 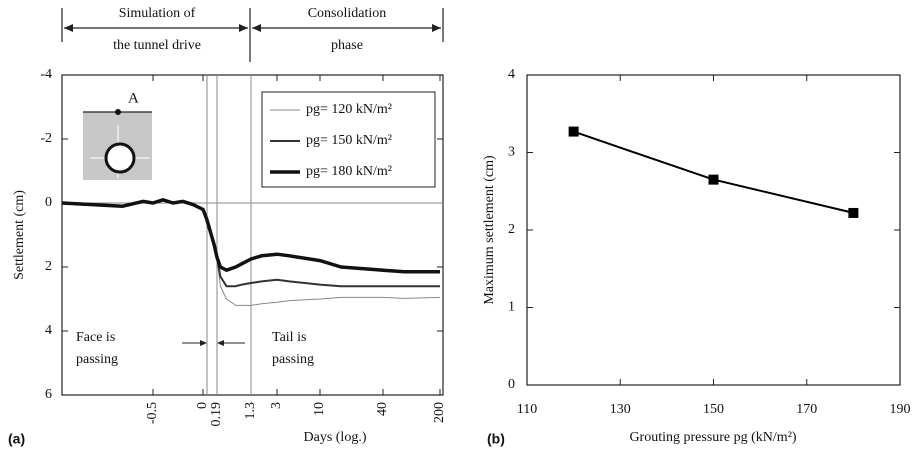 I want to click on annotation: Simulation of, so click(x=157, y=13).